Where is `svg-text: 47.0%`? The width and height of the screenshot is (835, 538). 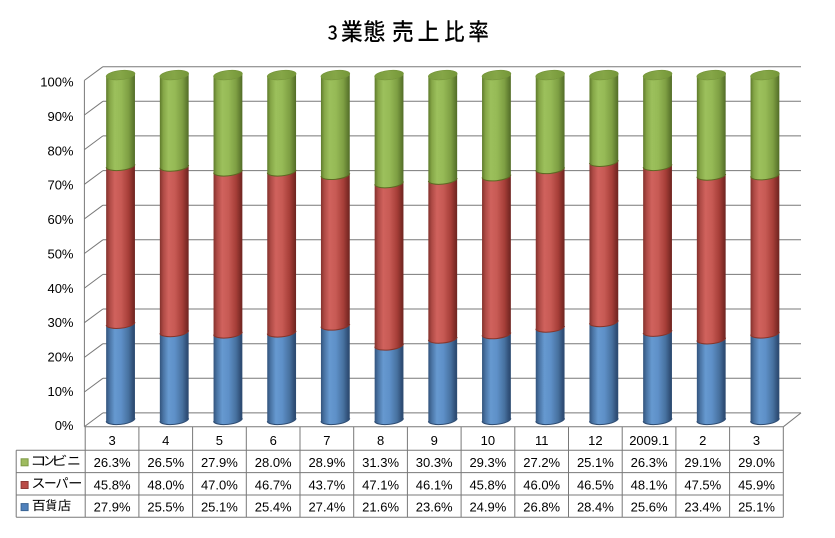 svg-text: 47.0% is located at coordinates (219, 484).